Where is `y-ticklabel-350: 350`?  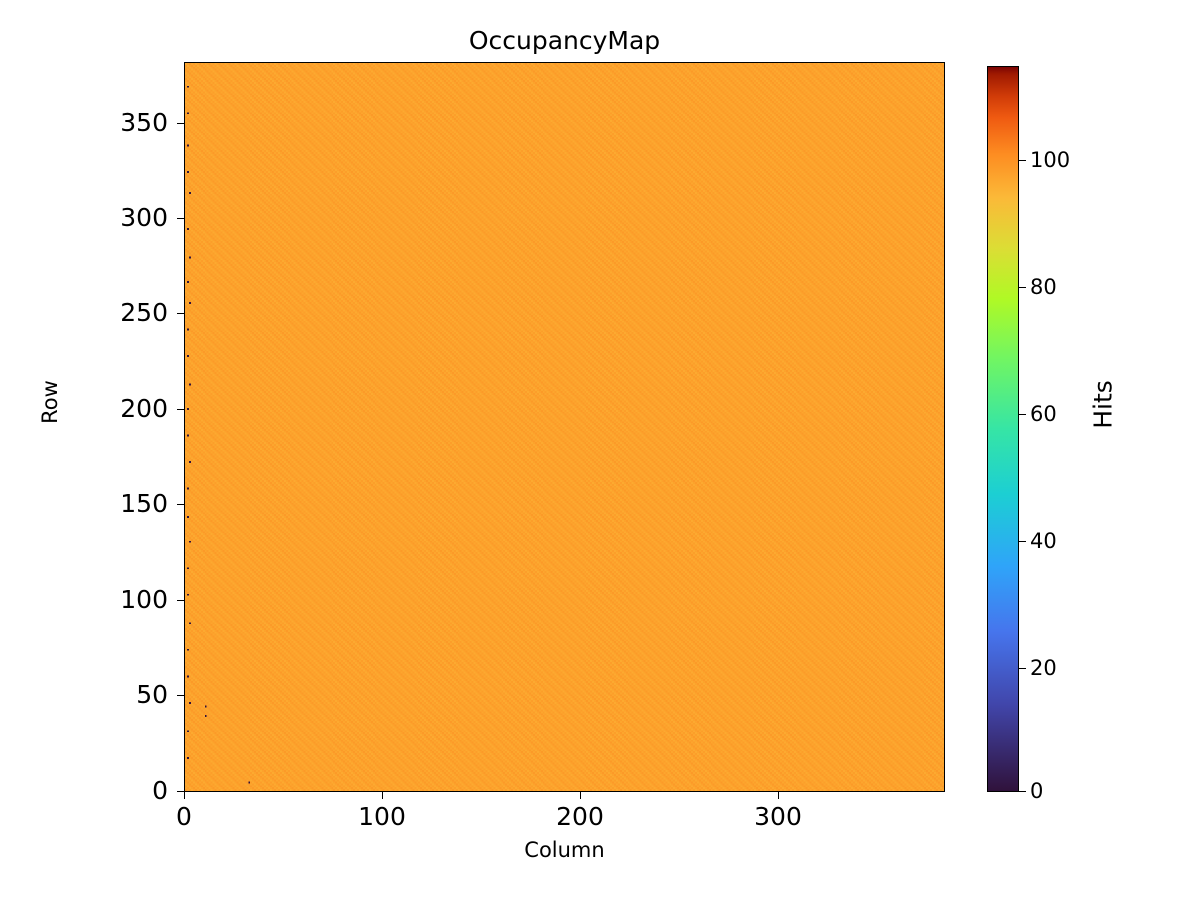
y-ticklabel-350: 350 is located at coordinates (144, 122).